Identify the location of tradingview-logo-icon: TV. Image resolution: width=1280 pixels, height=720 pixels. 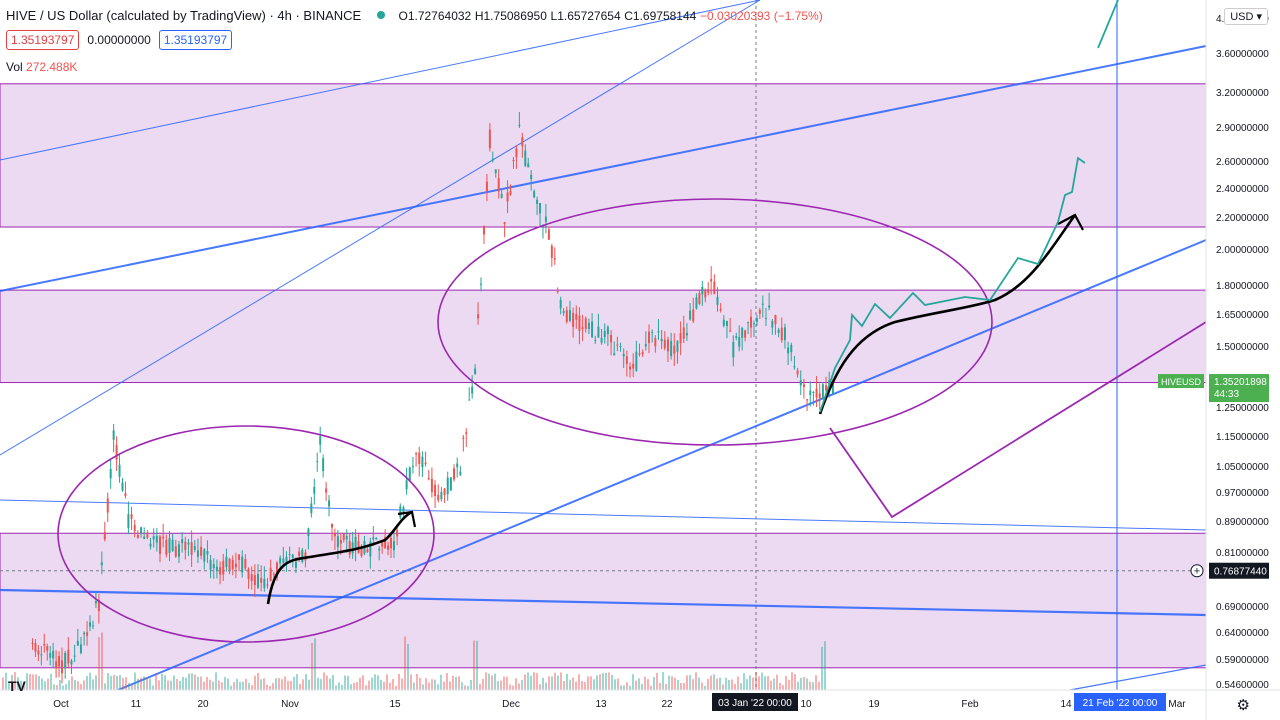
(17, 686).